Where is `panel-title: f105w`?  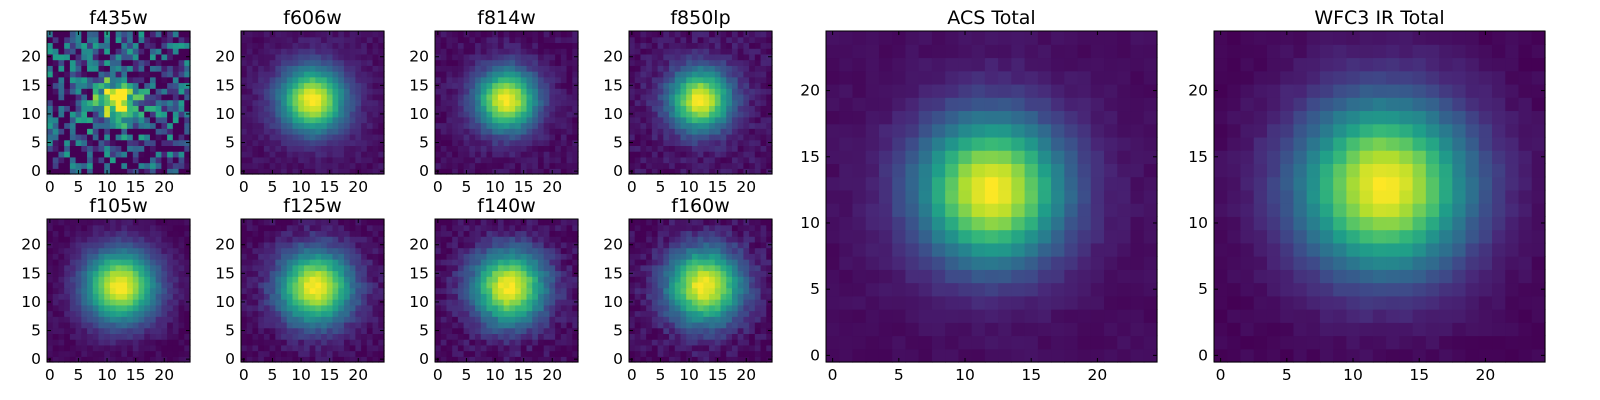 panel-title: f105w is located at coordinates (118, 206).